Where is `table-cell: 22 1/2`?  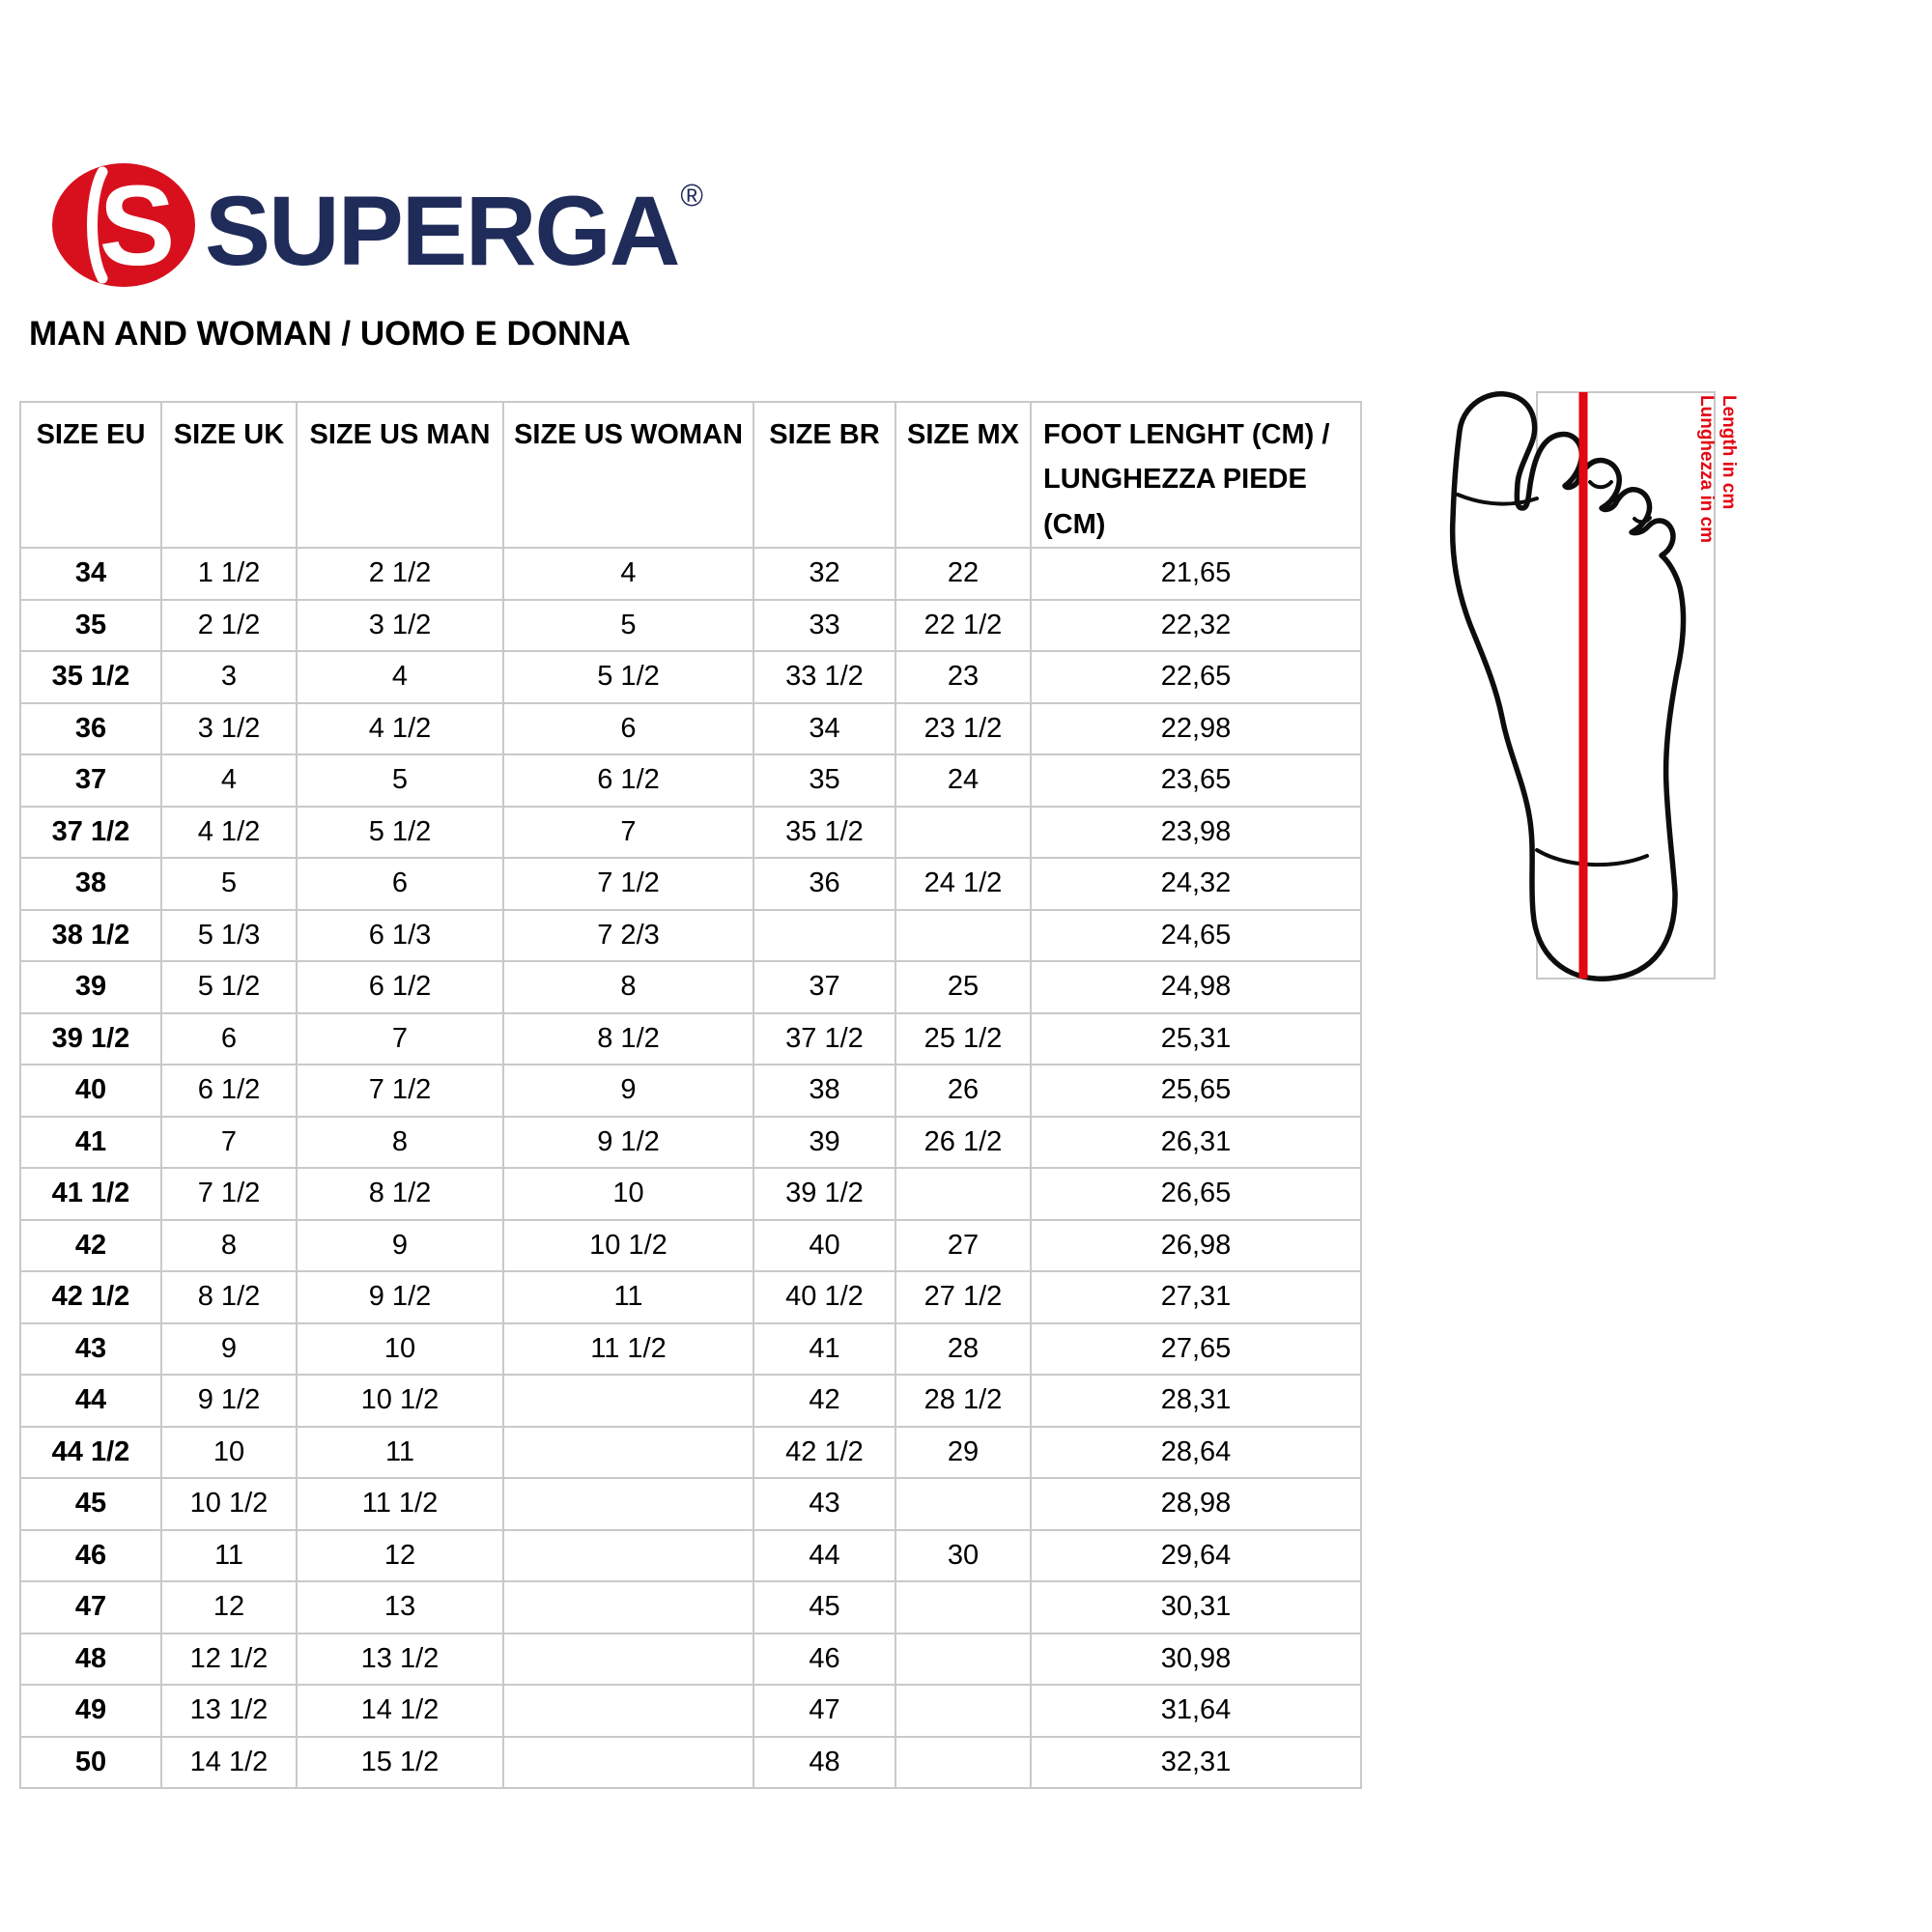 table-cell: 22 1/2 is located at coordinates (963, 625).